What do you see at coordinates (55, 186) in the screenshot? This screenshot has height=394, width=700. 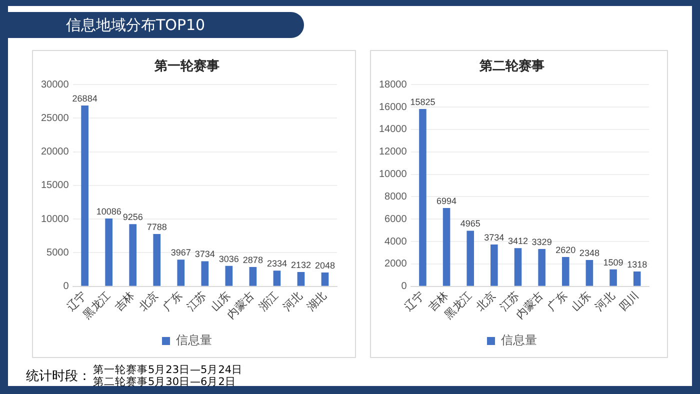 I see `y-tick-label: 15000` at bounding box center [55, 186].